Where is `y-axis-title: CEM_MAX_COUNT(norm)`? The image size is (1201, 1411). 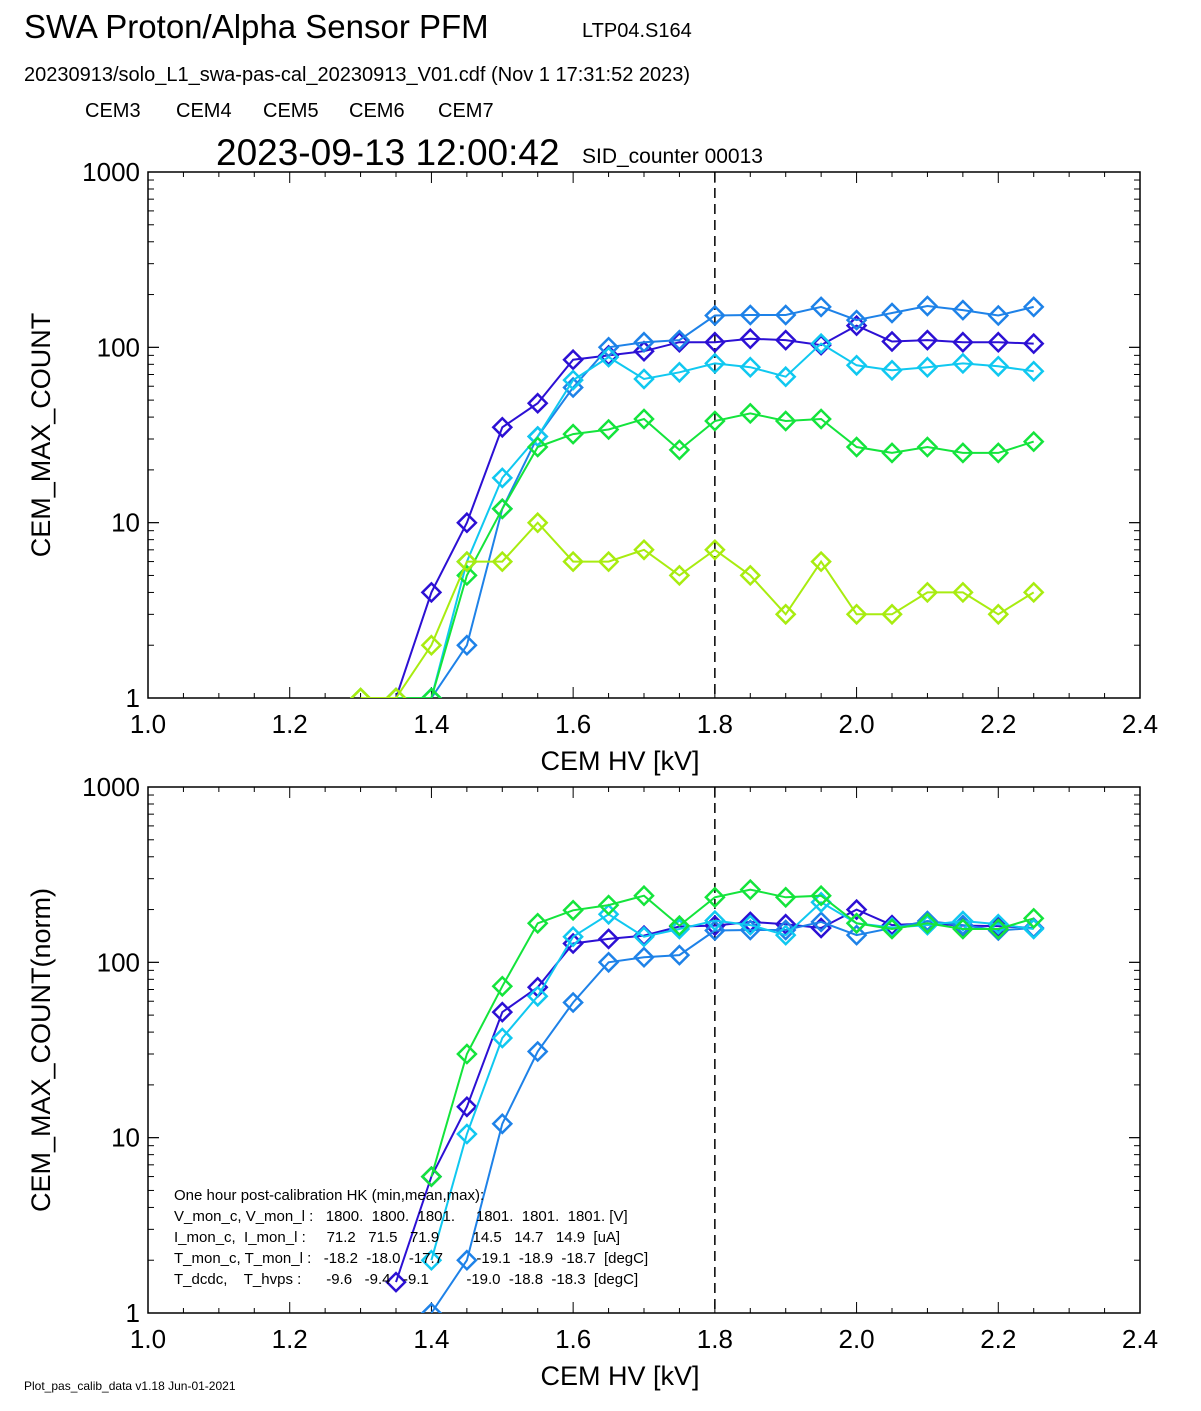
y-axis-title: CEM_MAX_COUNT(norm) is located at coordinates (41, 1050).